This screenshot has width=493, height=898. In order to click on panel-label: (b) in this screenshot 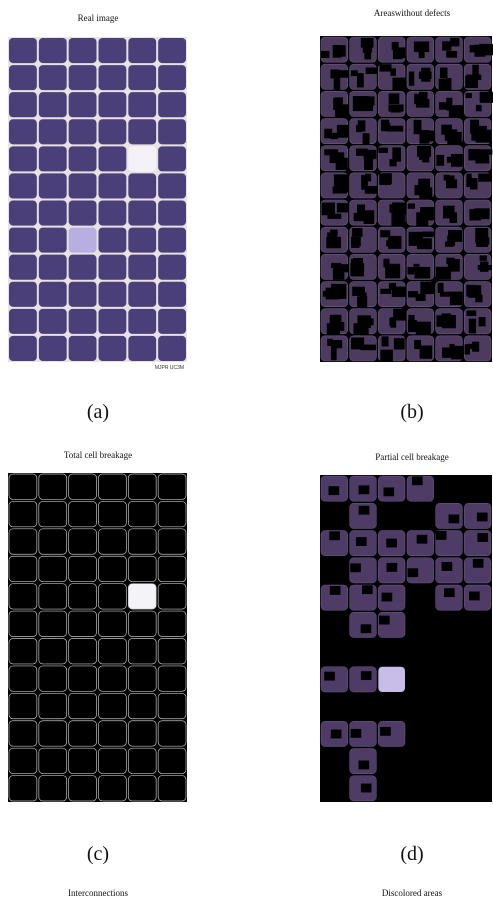, I will do `click(411, 412)`.